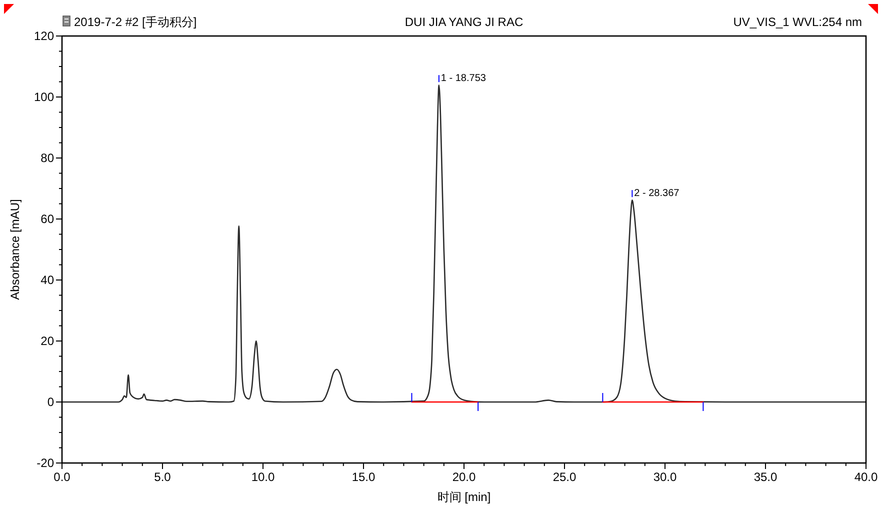 The height and width of the screenshot is (507, 882). What do you see at coordinates (463, 78) in the screenshot?
I see `annotation: 1 - 18.753` at bounding box center [463, 78].